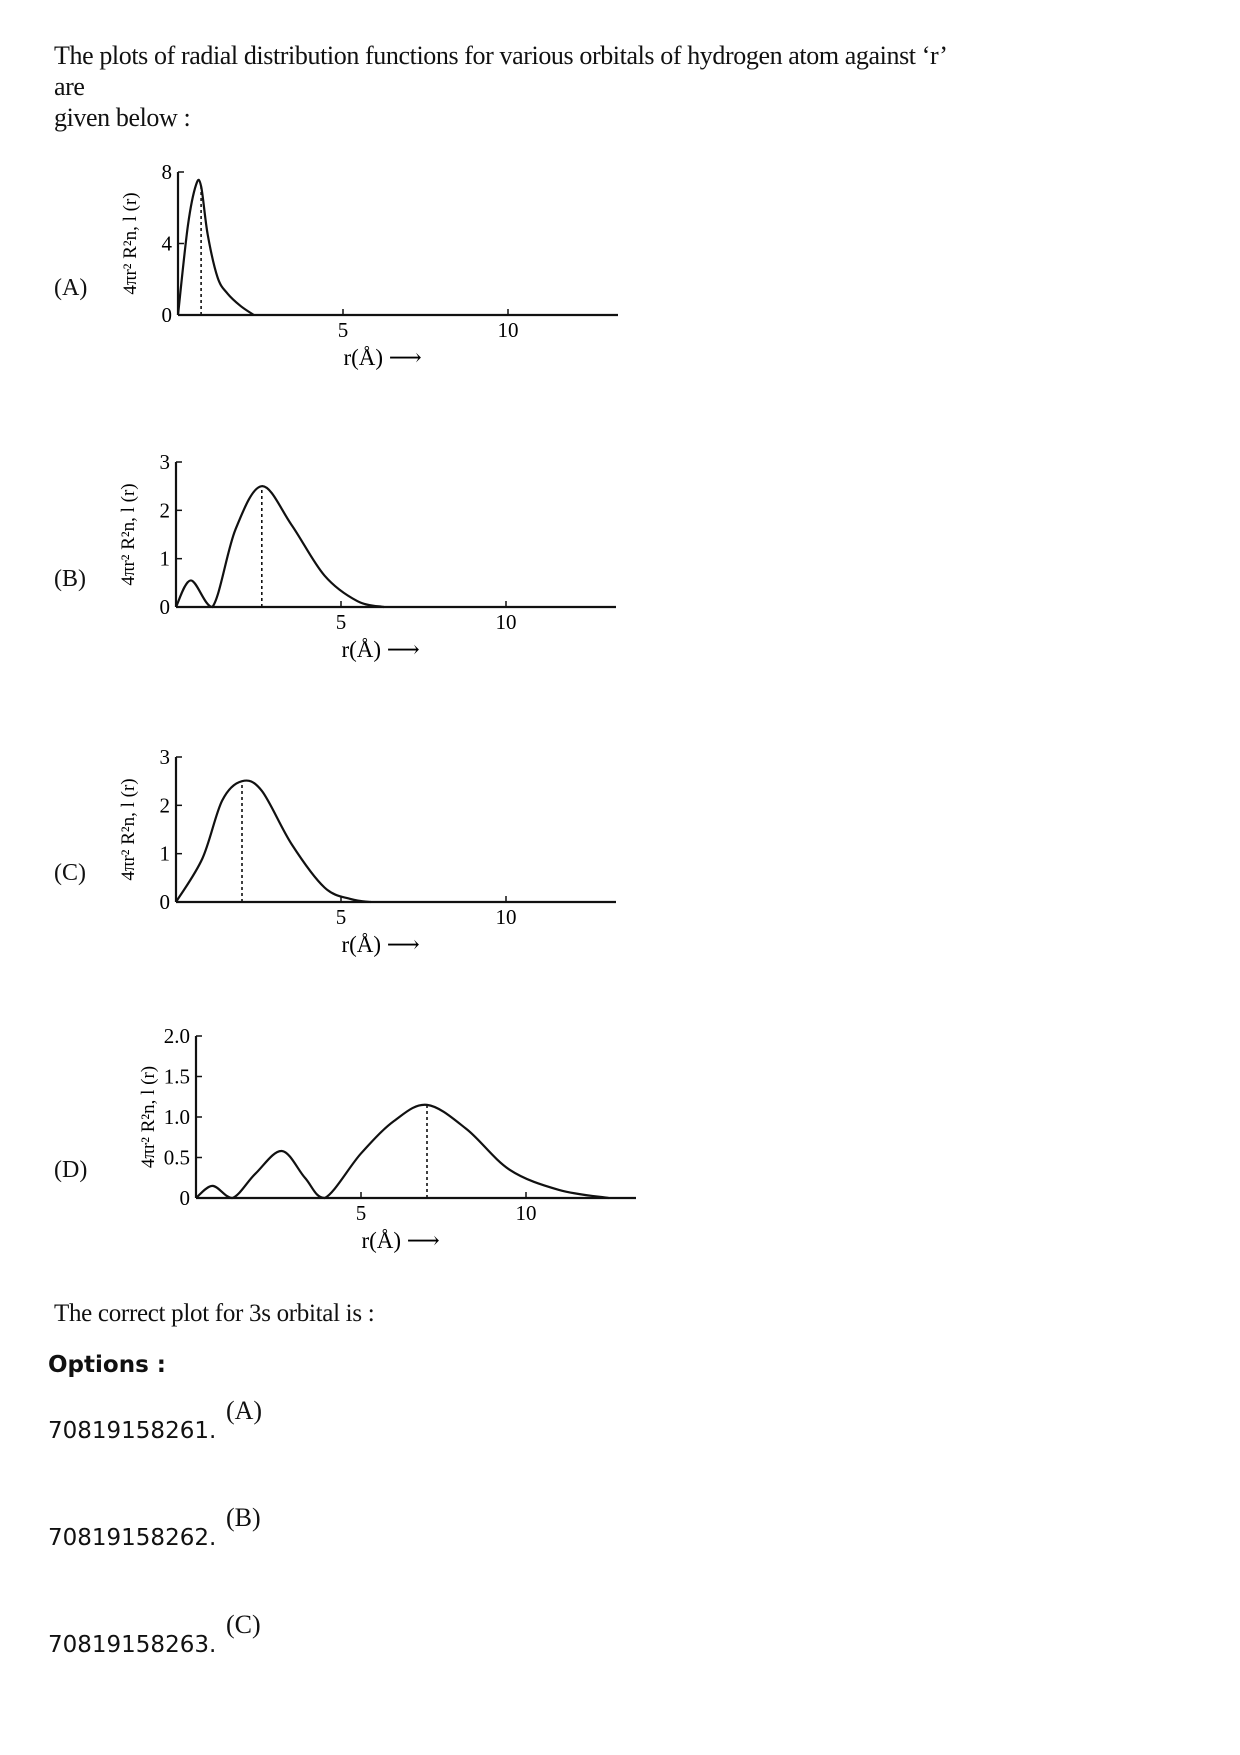 Image resolution: width=1240 pixels, height=1755 pixels. Describe the element at coordinates (526, 1213) in the screenshot. I see `plot-d-x-tick-label: 10` at that location.